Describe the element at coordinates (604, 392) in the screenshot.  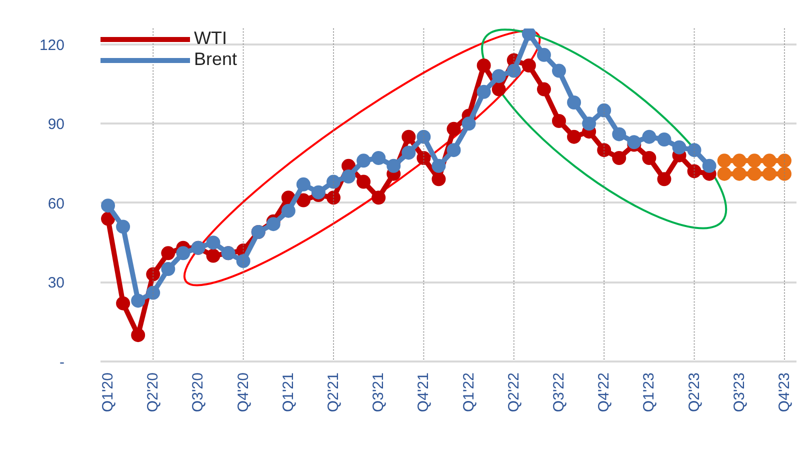
I see `x-tick-label: Q4'22` at that location.